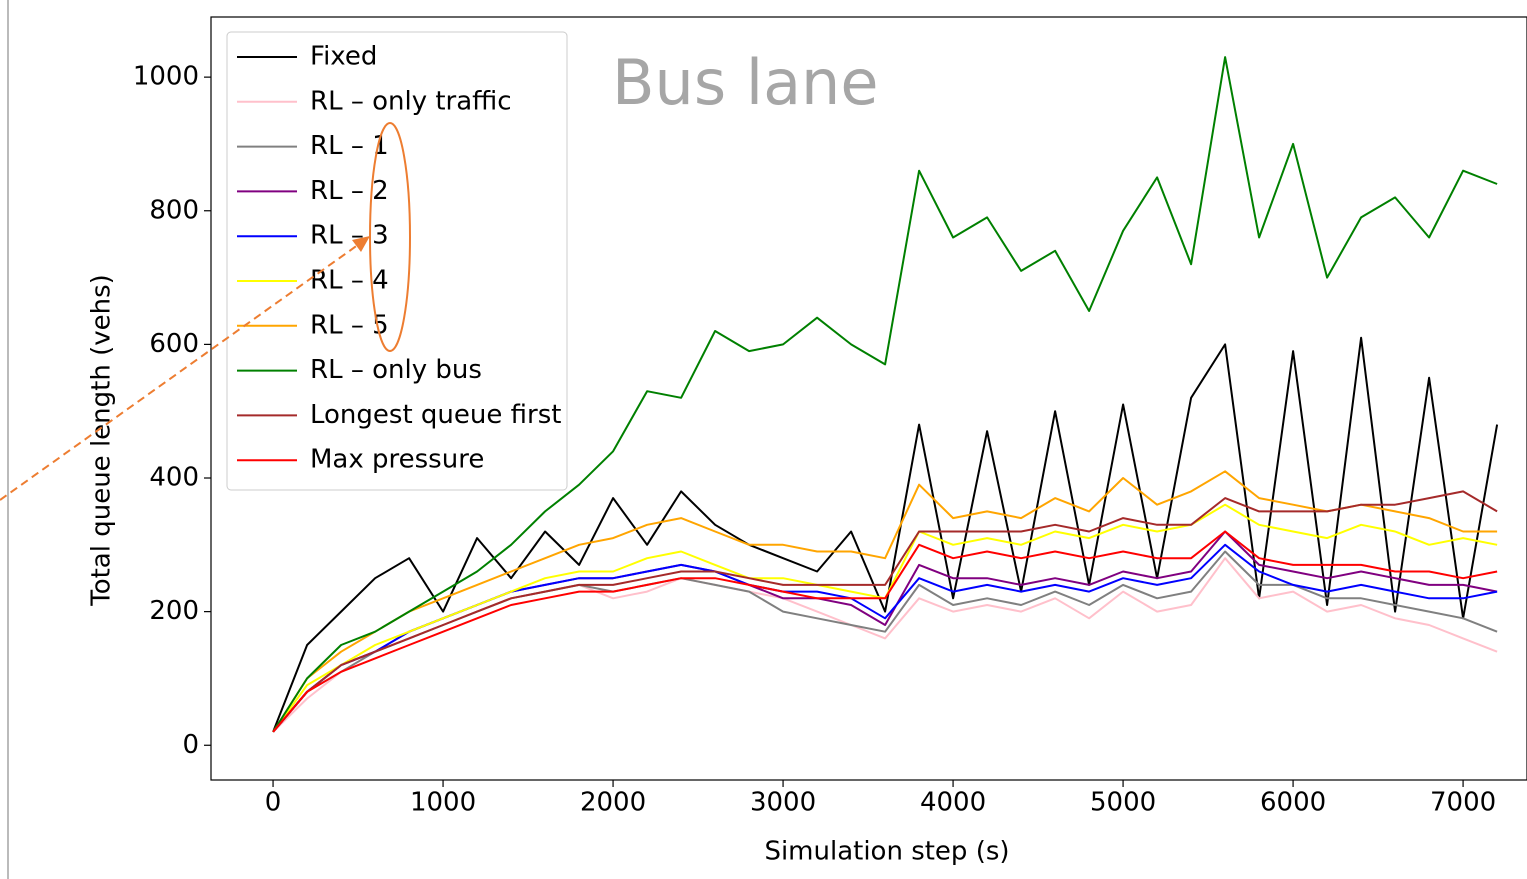 The width and height of the screenshot is (1527, 879). What do you see at coordinates (783, 803) in the screenshot?
I see `x-tick-label: 3000` at bounding box center [783, 803].